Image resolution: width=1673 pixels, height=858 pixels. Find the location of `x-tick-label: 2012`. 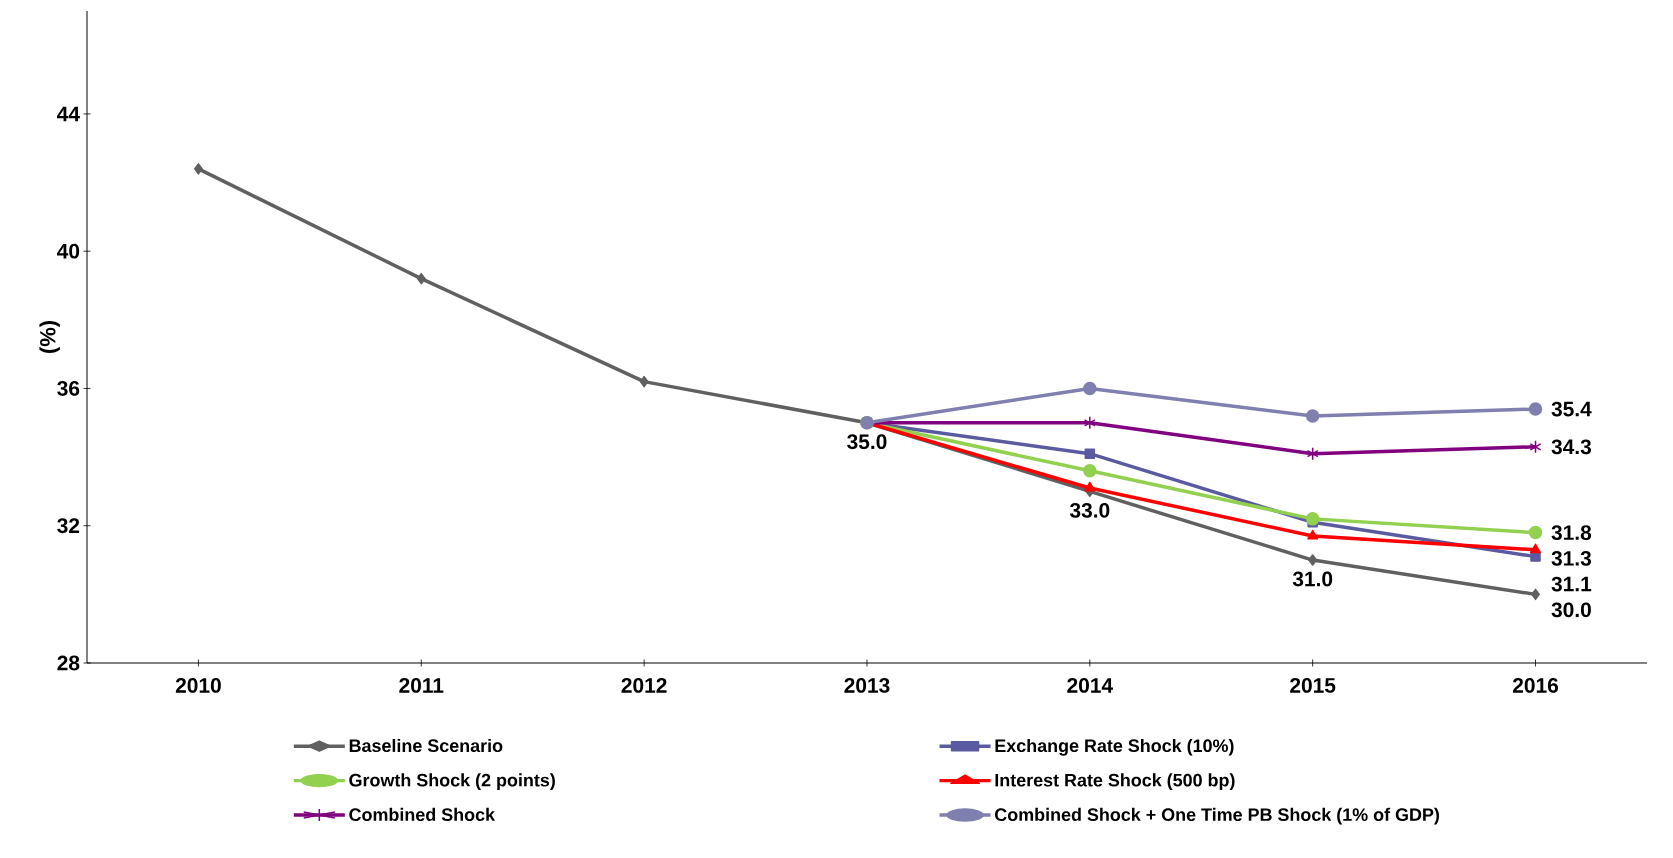

x-tick-label: 2012 is located at coordinates (644, 685).